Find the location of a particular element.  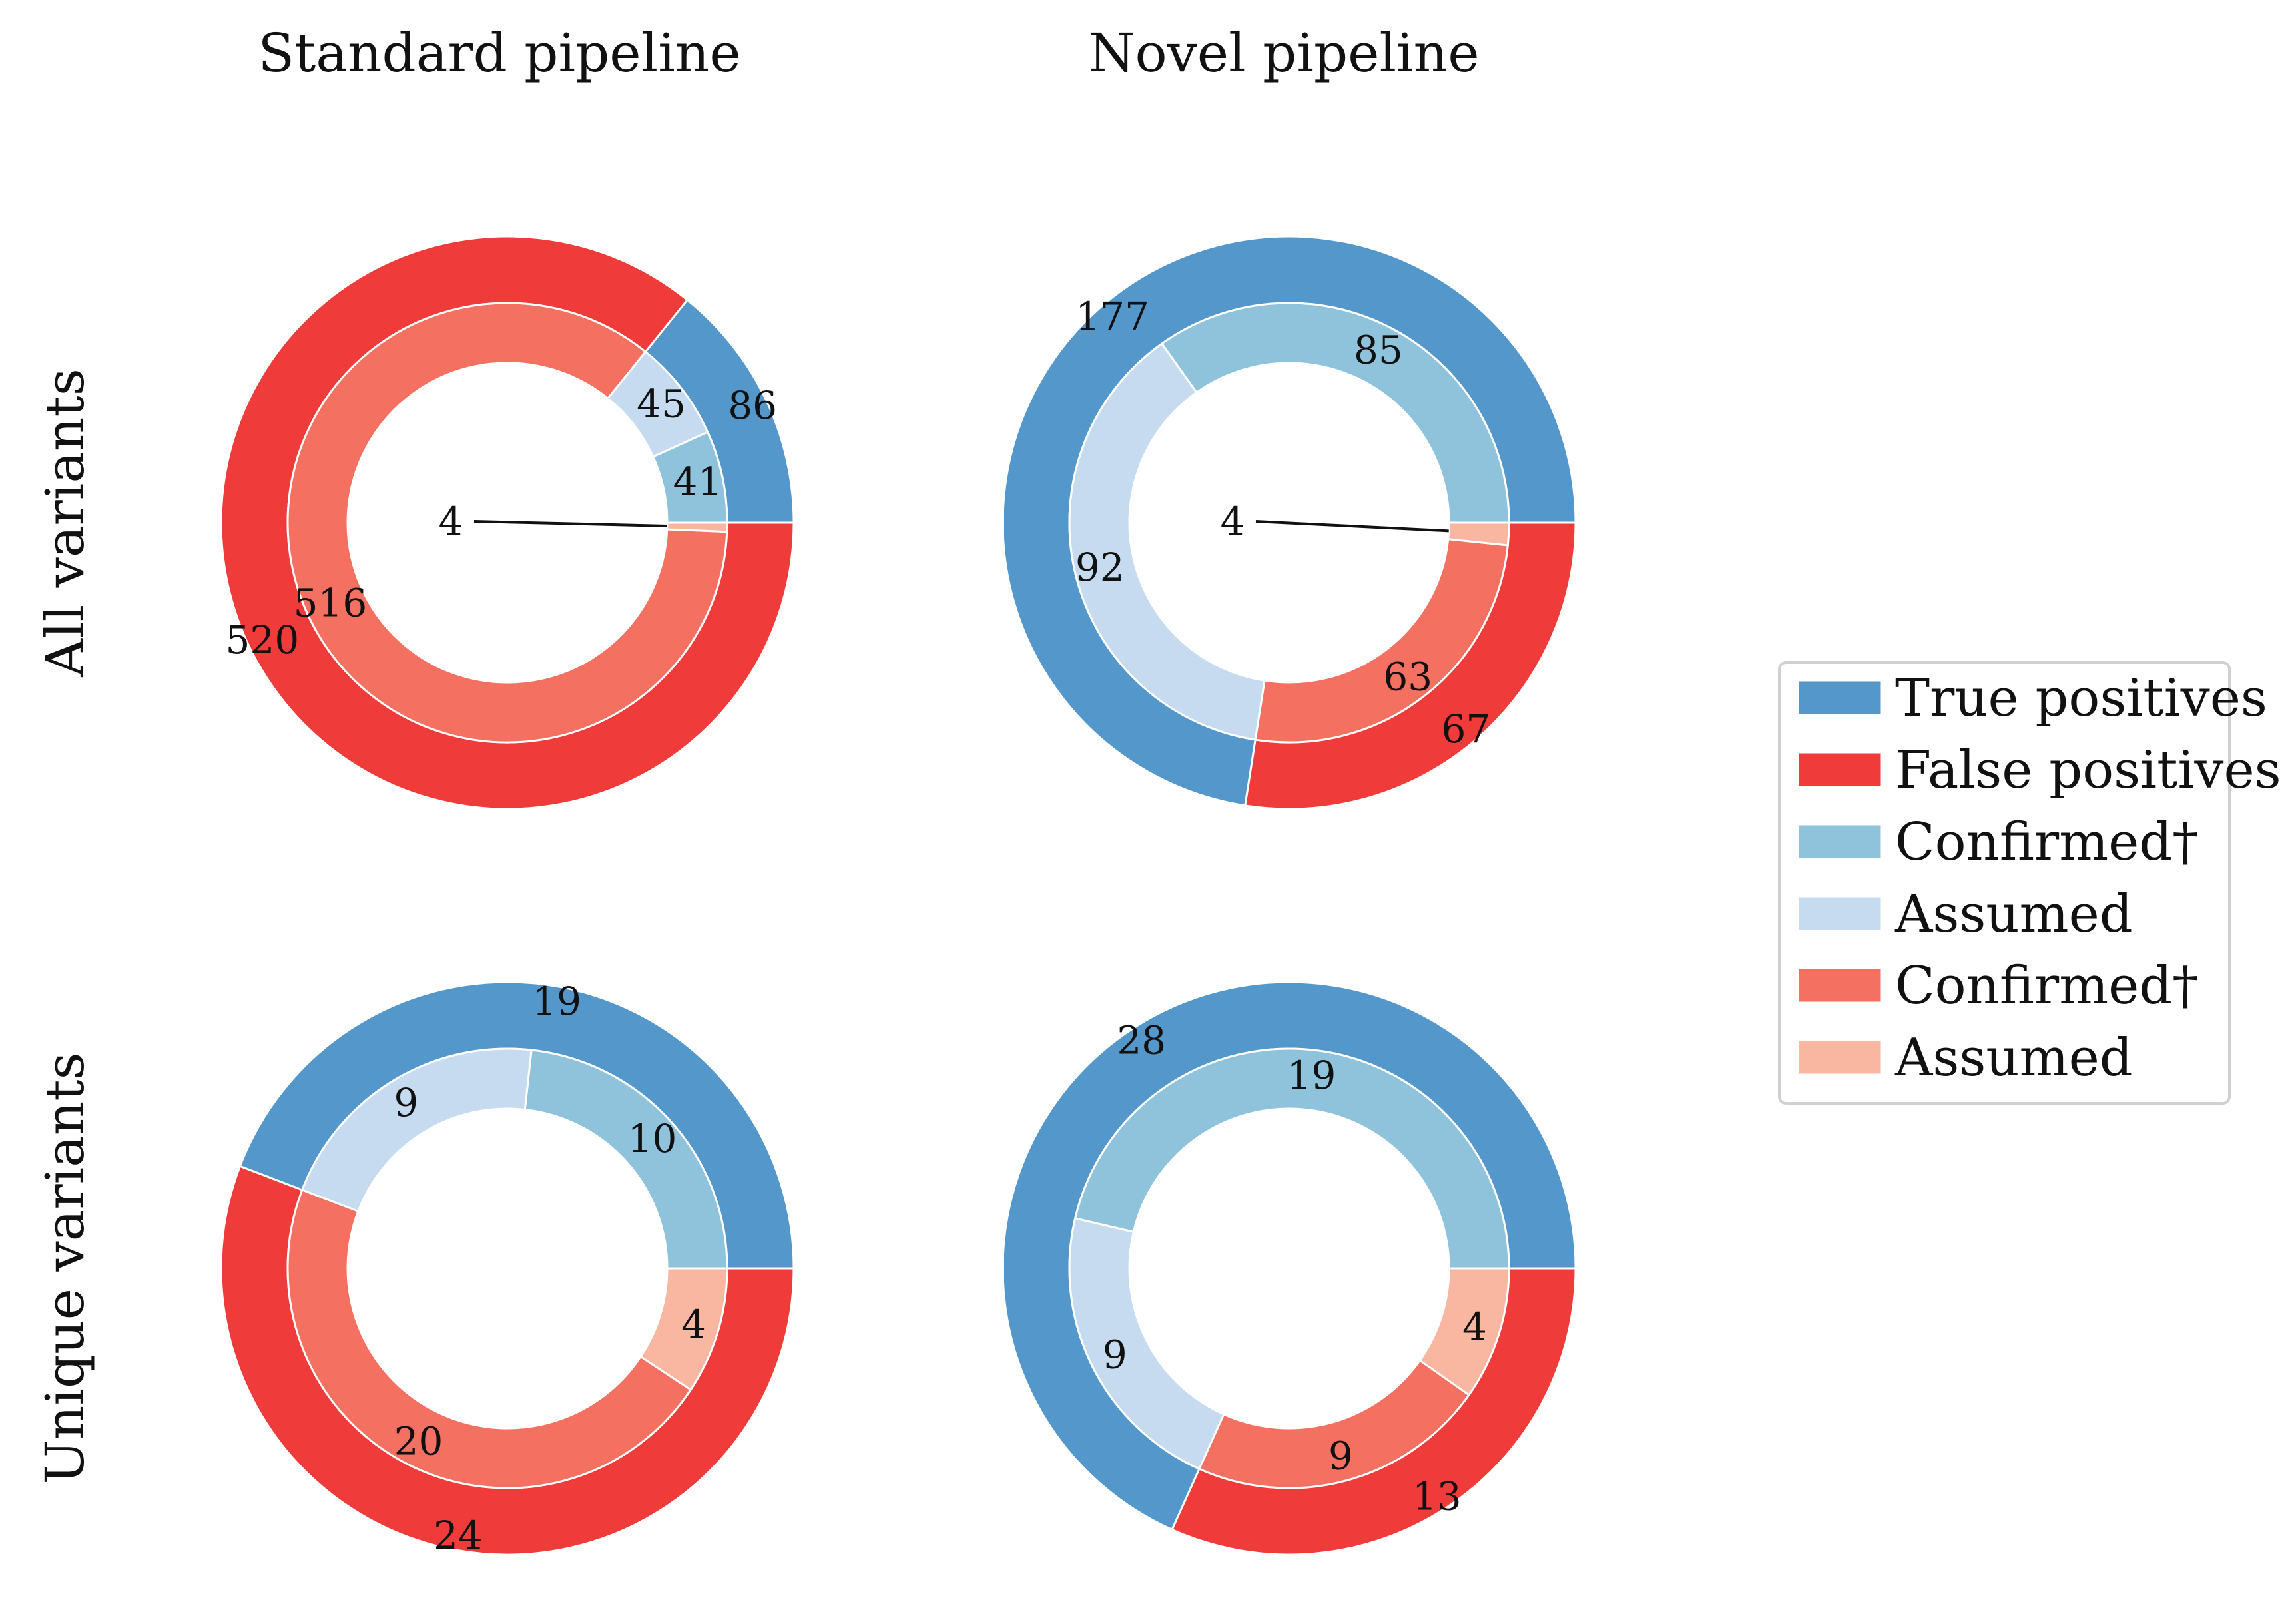

legend-label-fp-assumed: Assumed is located at coordinates (2014, 1058).